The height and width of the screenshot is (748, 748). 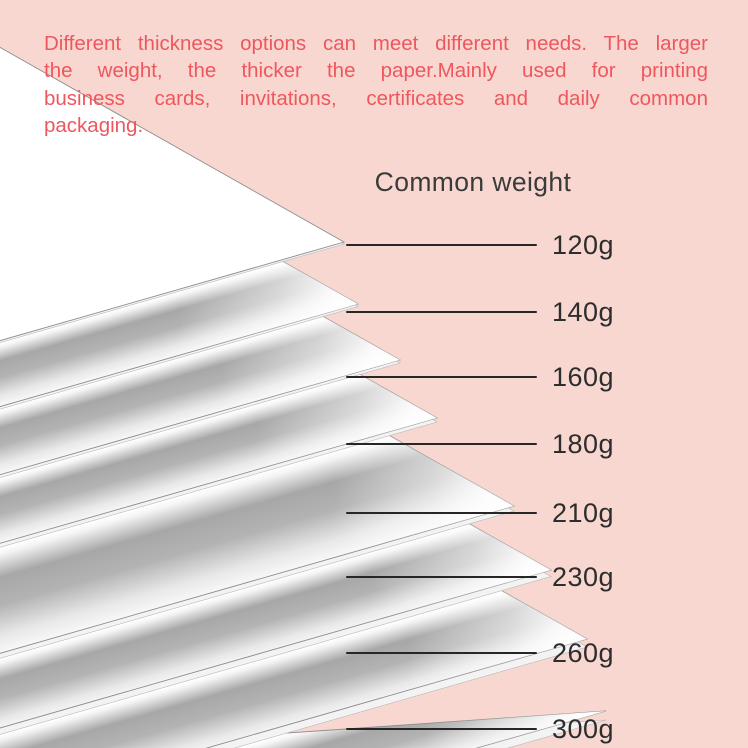 I want to click on pointer-line-210g, so click(x=441, y=513).